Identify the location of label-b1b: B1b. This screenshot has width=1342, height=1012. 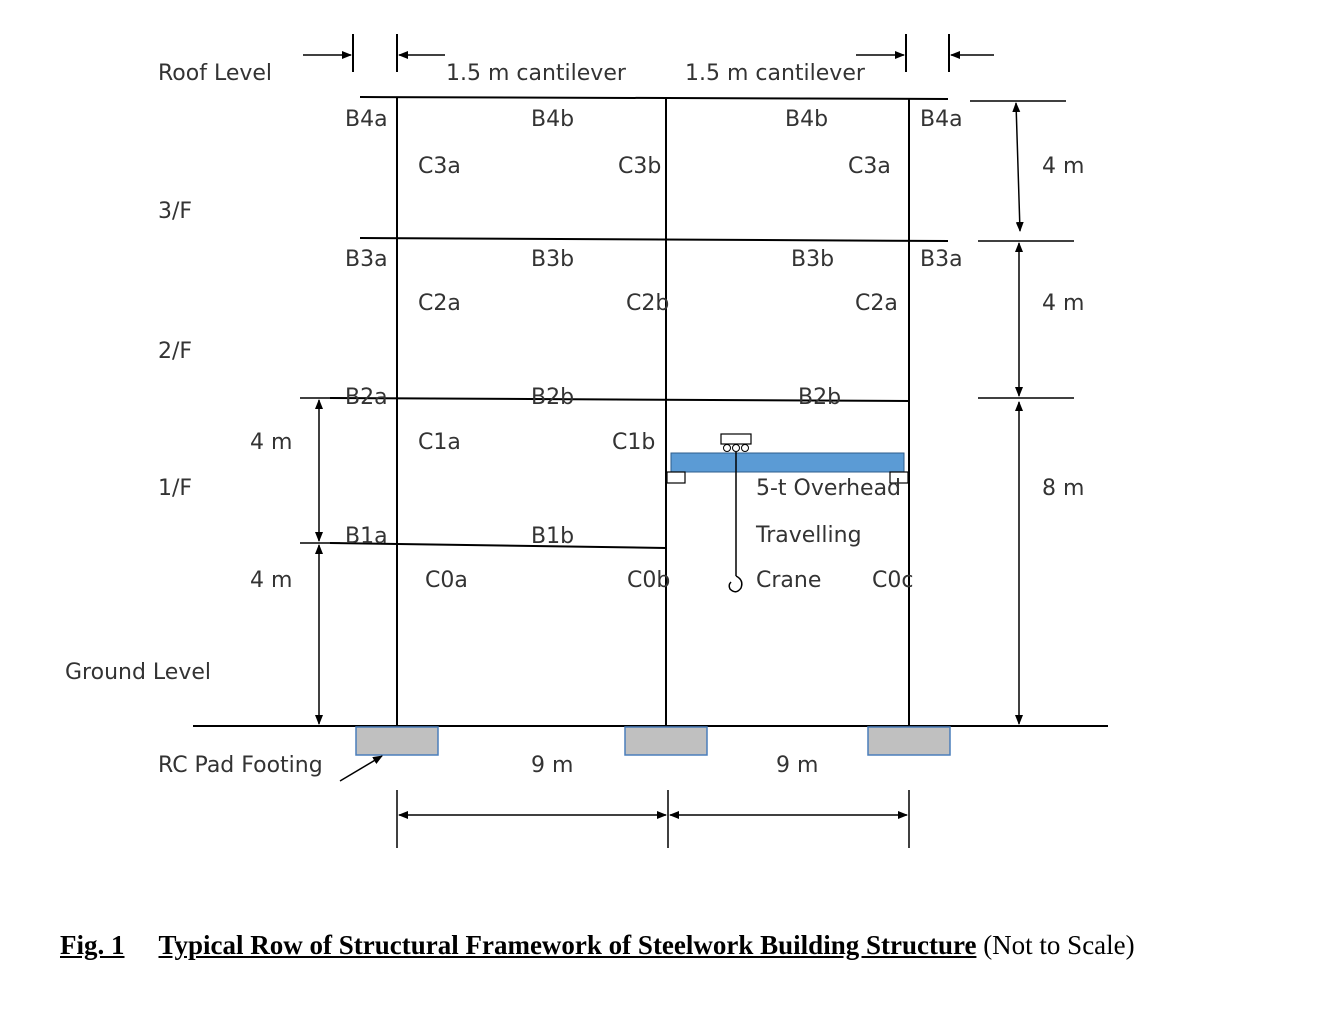
(552, 536).